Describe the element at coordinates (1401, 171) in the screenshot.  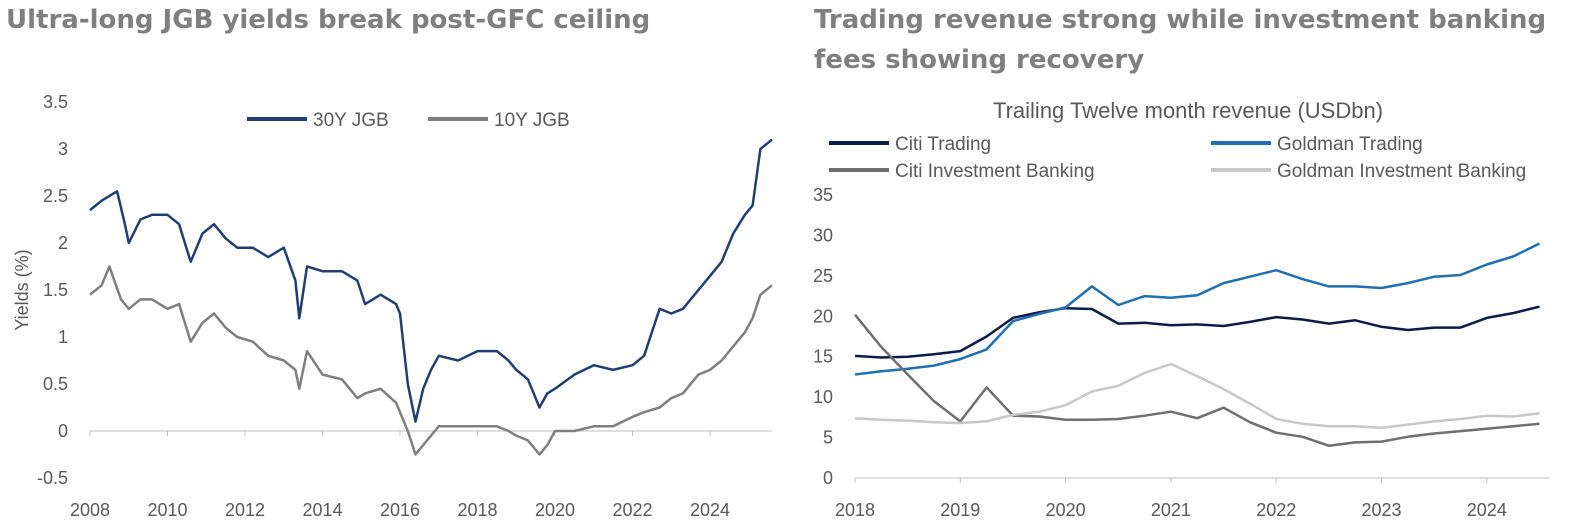
I see `legend-label-goldman-investment-banking: Goldman Investment Banking` at that location.